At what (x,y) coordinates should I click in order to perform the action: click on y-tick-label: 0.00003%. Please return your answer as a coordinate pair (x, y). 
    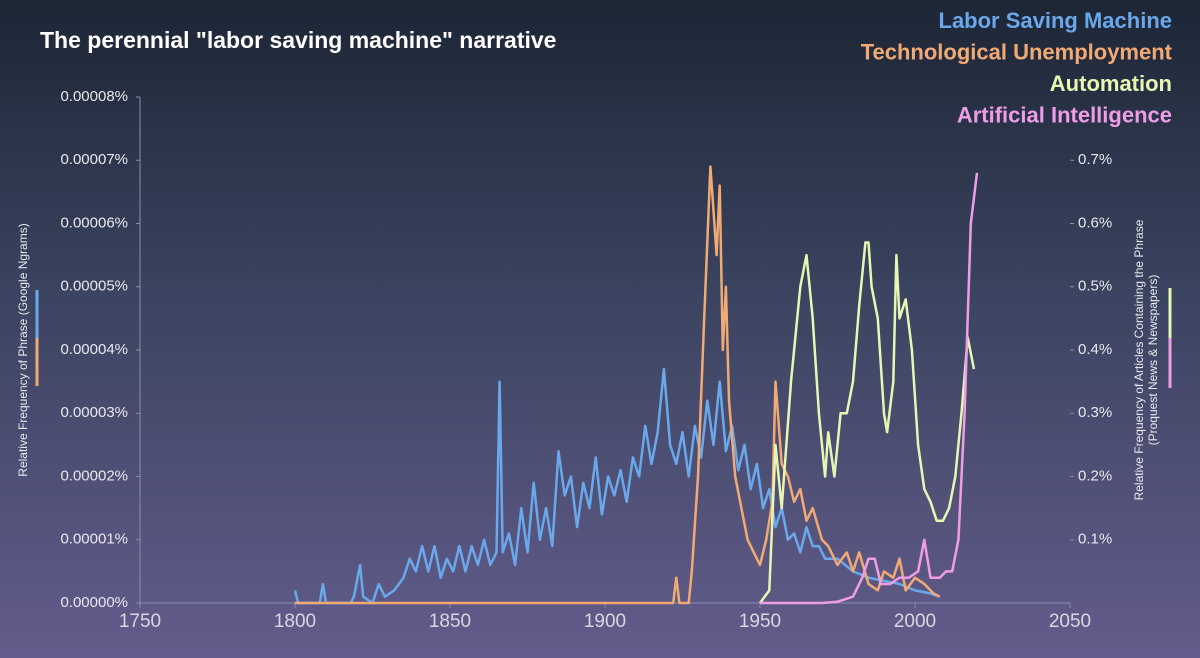
    Looking at the image, I should click on (94, 412).